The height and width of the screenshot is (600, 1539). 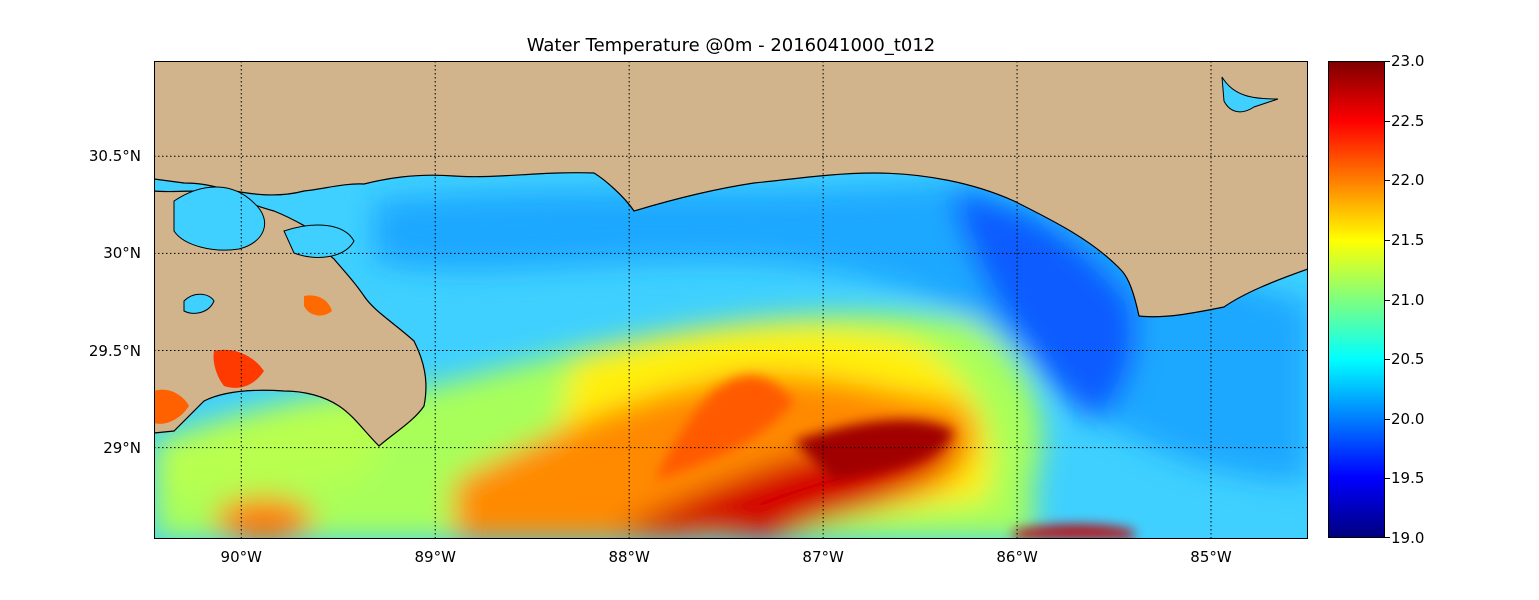 I want to click on colorbar-tick-label: 23.0, so click(x=1408, y=61).